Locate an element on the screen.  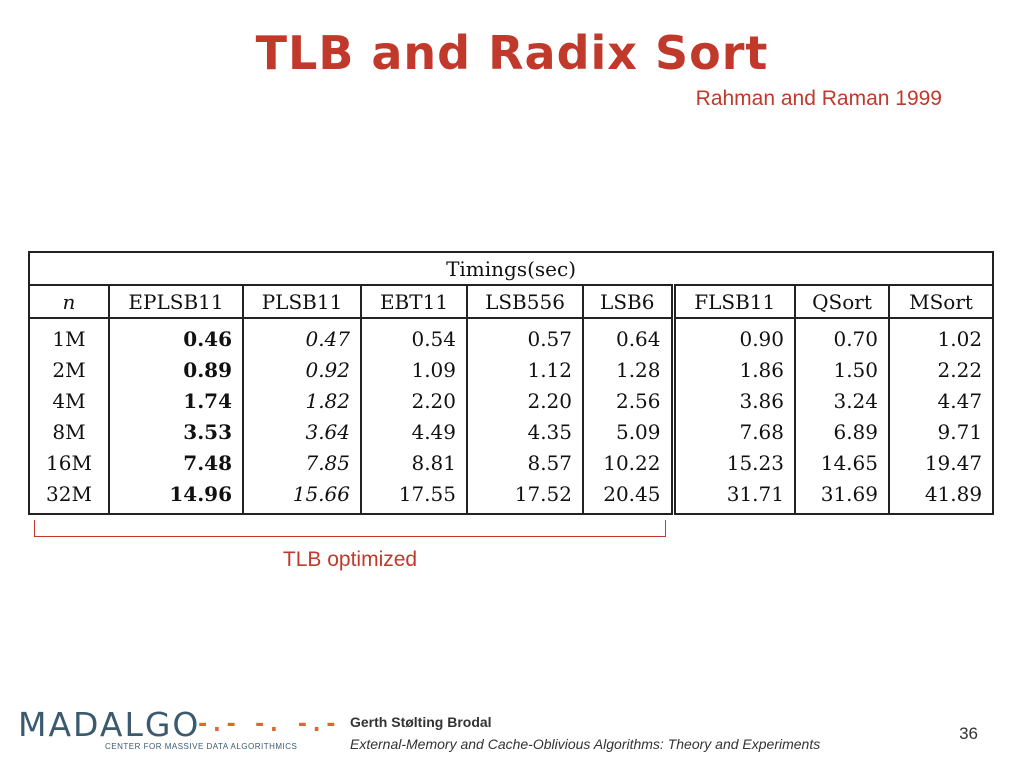
table-cell: 1.28 is located at coordinates (628, 369).